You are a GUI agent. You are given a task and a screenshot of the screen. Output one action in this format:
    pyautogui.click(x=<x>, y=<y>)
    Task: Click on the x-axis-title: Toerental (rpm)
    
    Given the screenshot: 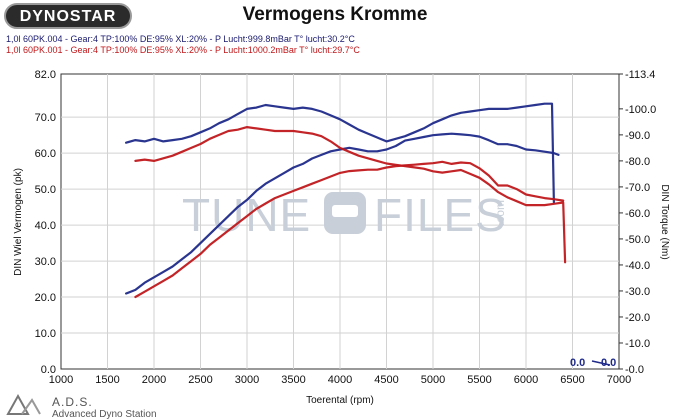 What is the action you would take?
    pyautogui.click(x=340, y=400)
    